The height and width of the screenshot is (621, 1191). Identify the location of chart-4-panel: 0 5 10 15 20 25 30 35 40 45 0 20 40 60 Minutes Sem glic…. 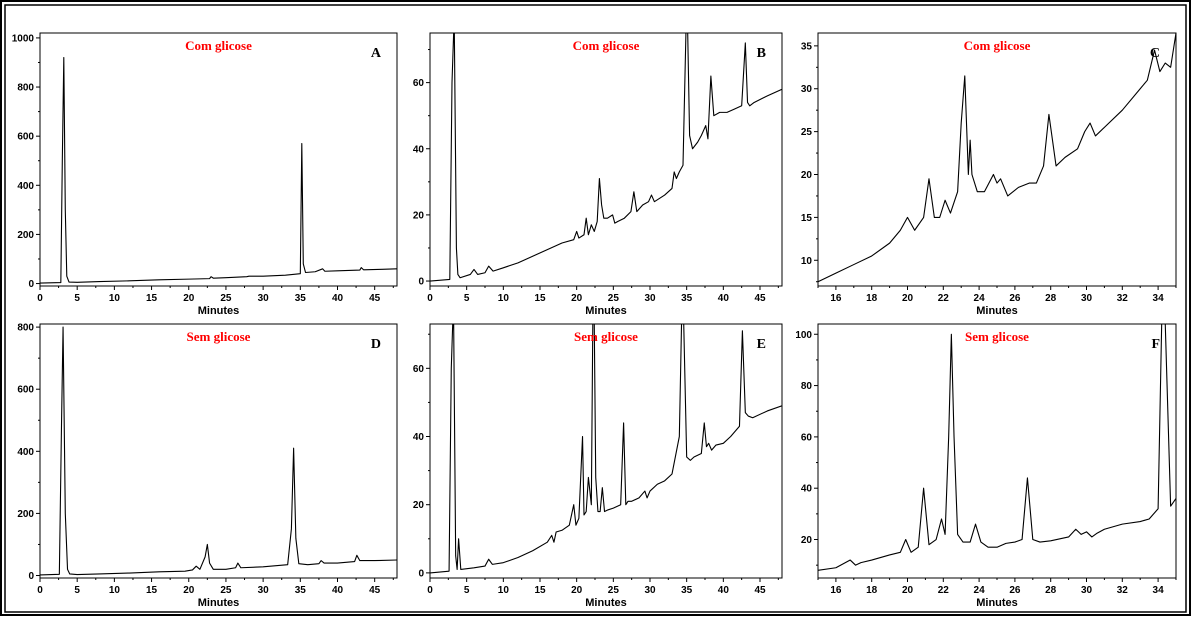
(598, 466).